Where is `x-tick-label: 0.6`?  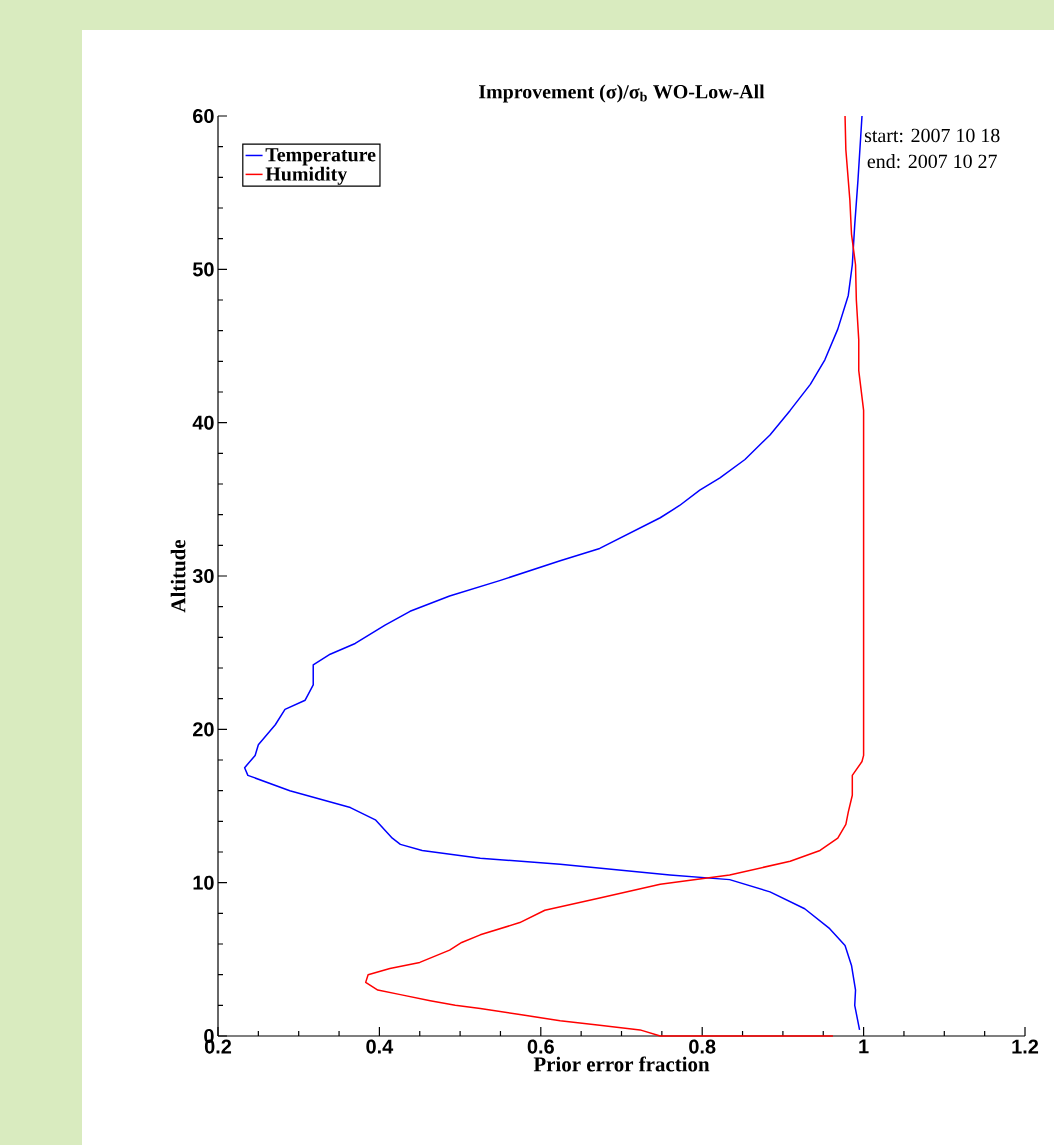
x-tick-label: 0.6 is located at coordinates (540, 1046).